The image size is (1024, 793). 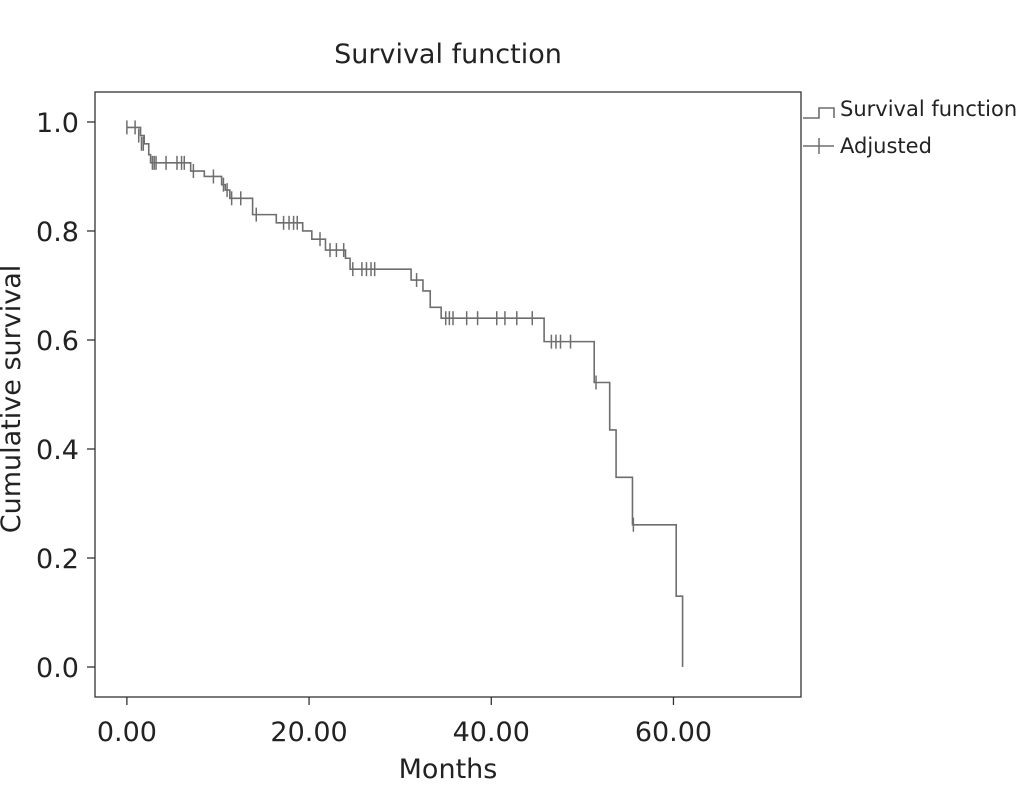 What do you see at coordinates (448, 769) in the screenshot?
I see `x-axis-label: Months` at bounding box center [448, 769].